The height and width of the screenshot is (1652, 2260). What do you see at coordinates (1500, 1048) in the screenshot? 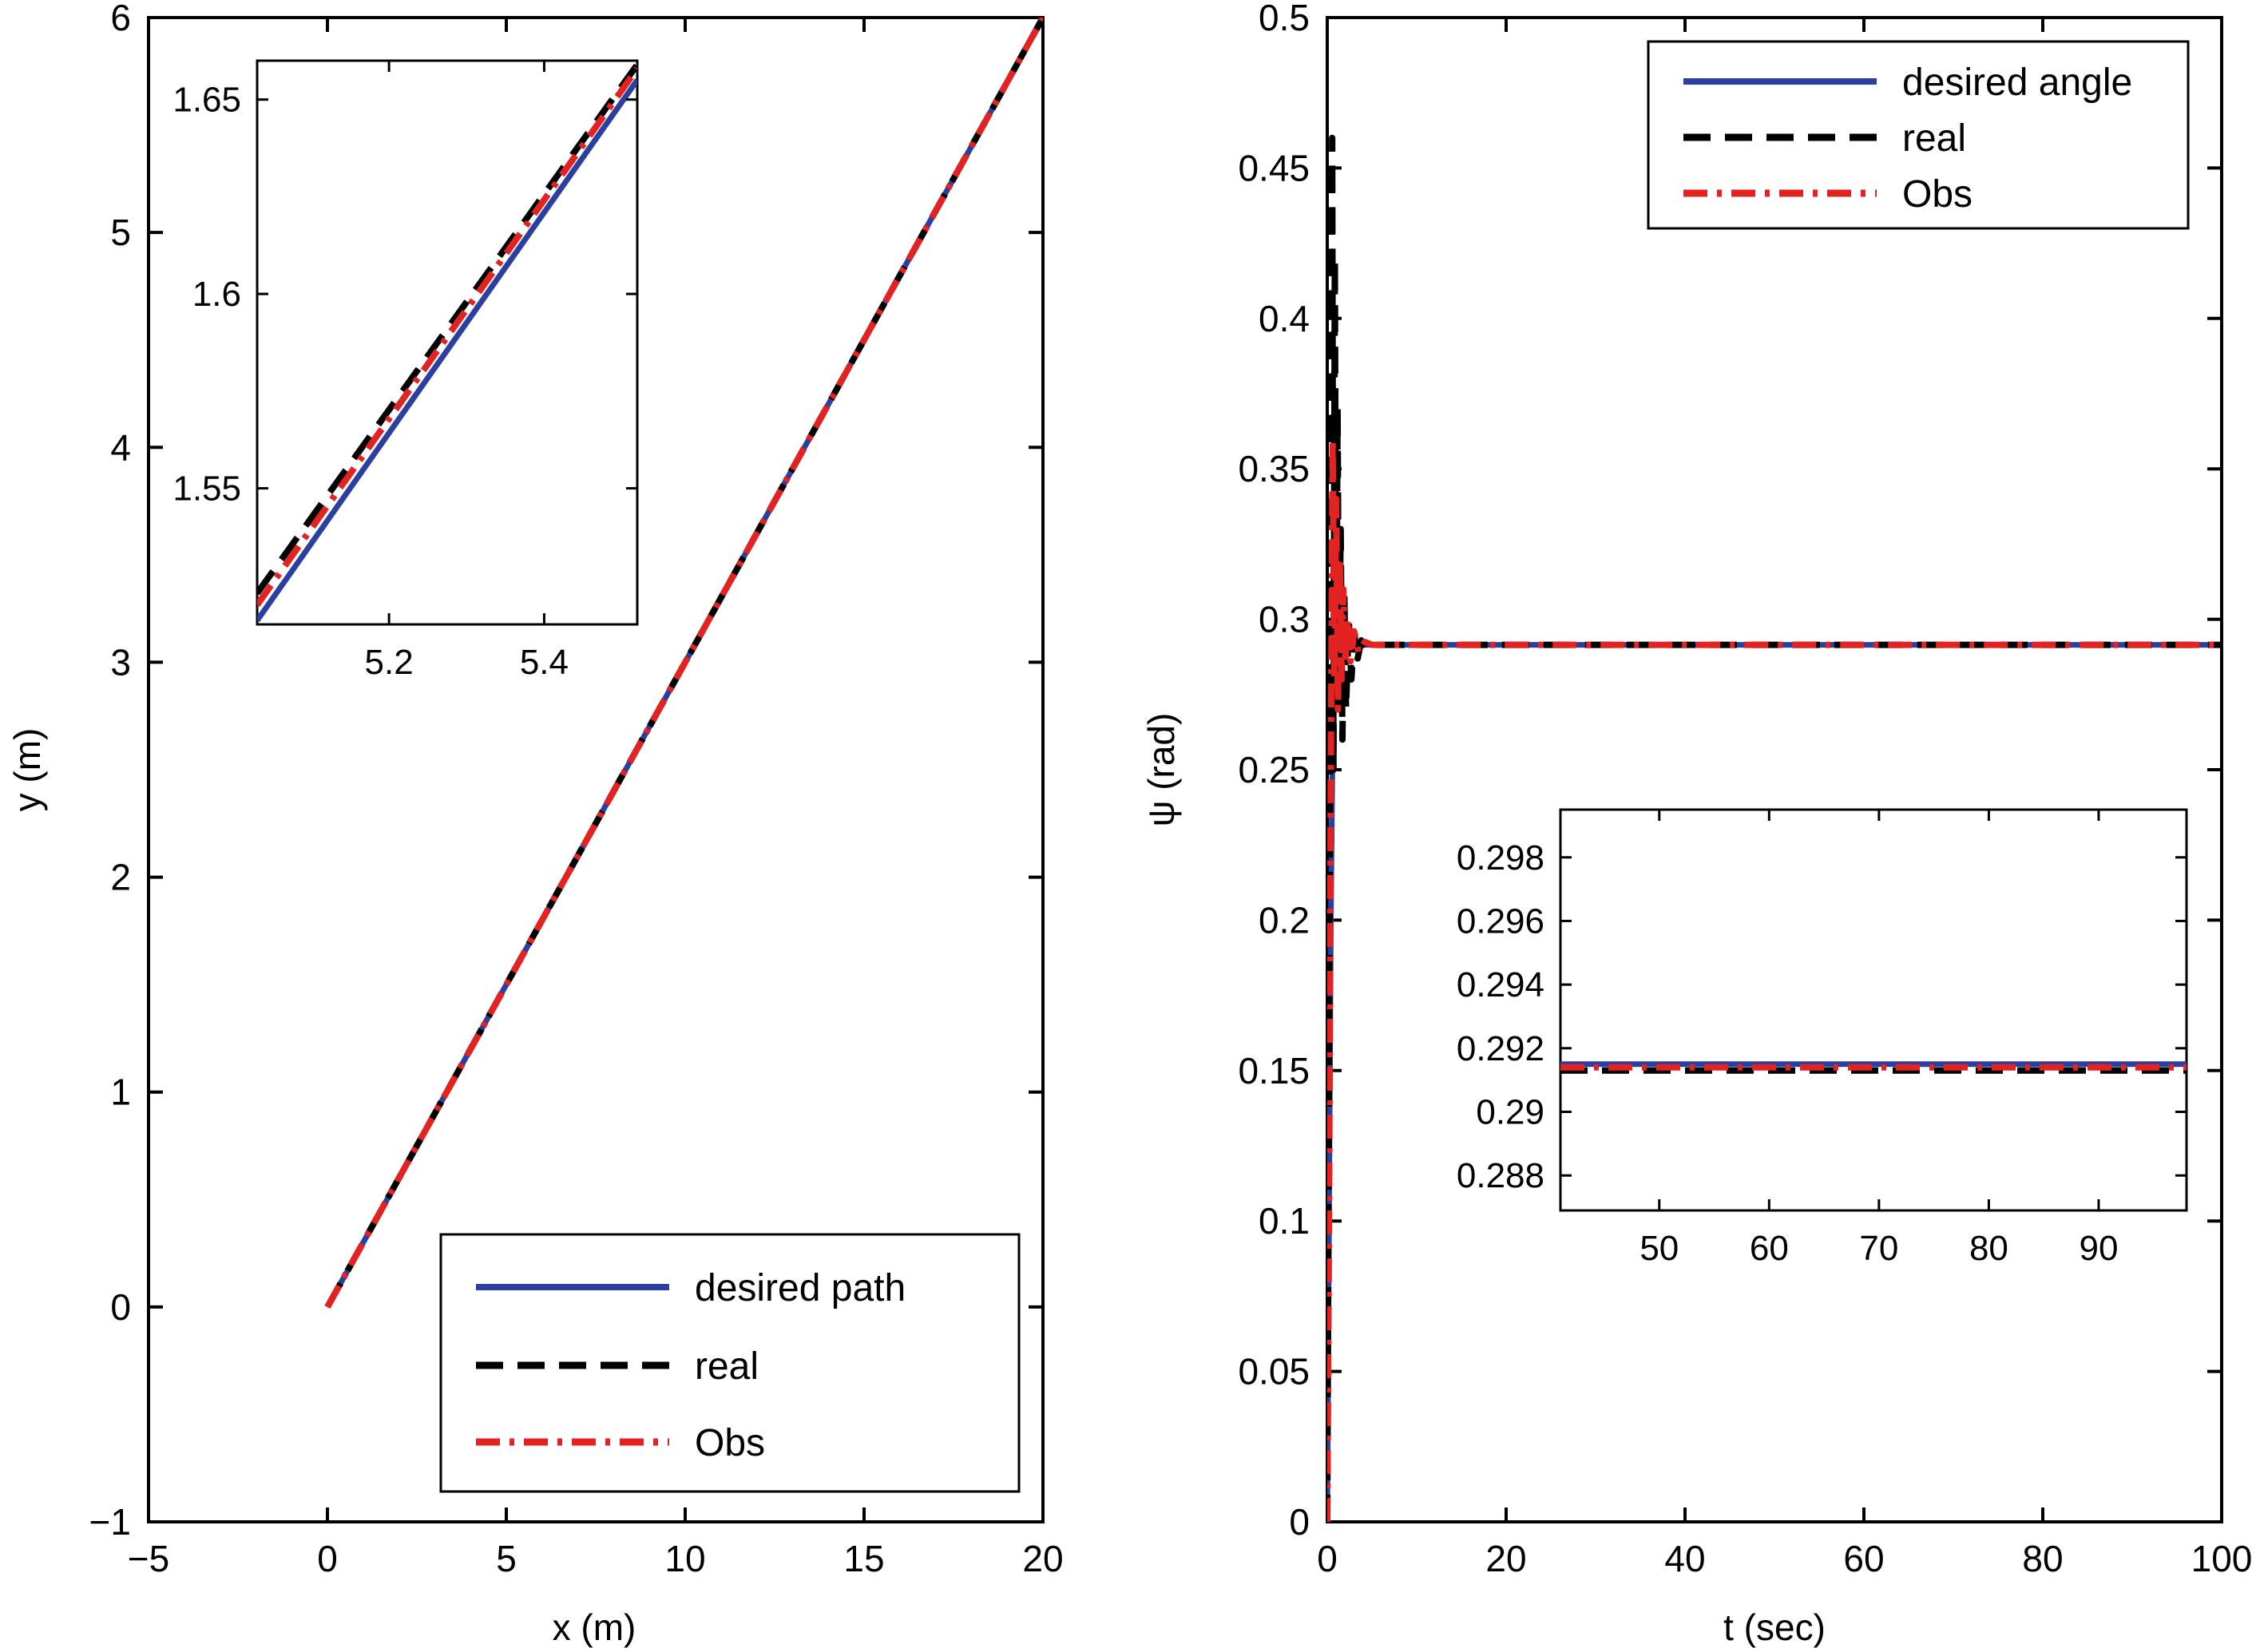
I see `inset-y-tick-label: 0.292` at bounding box center [1500, 1048].